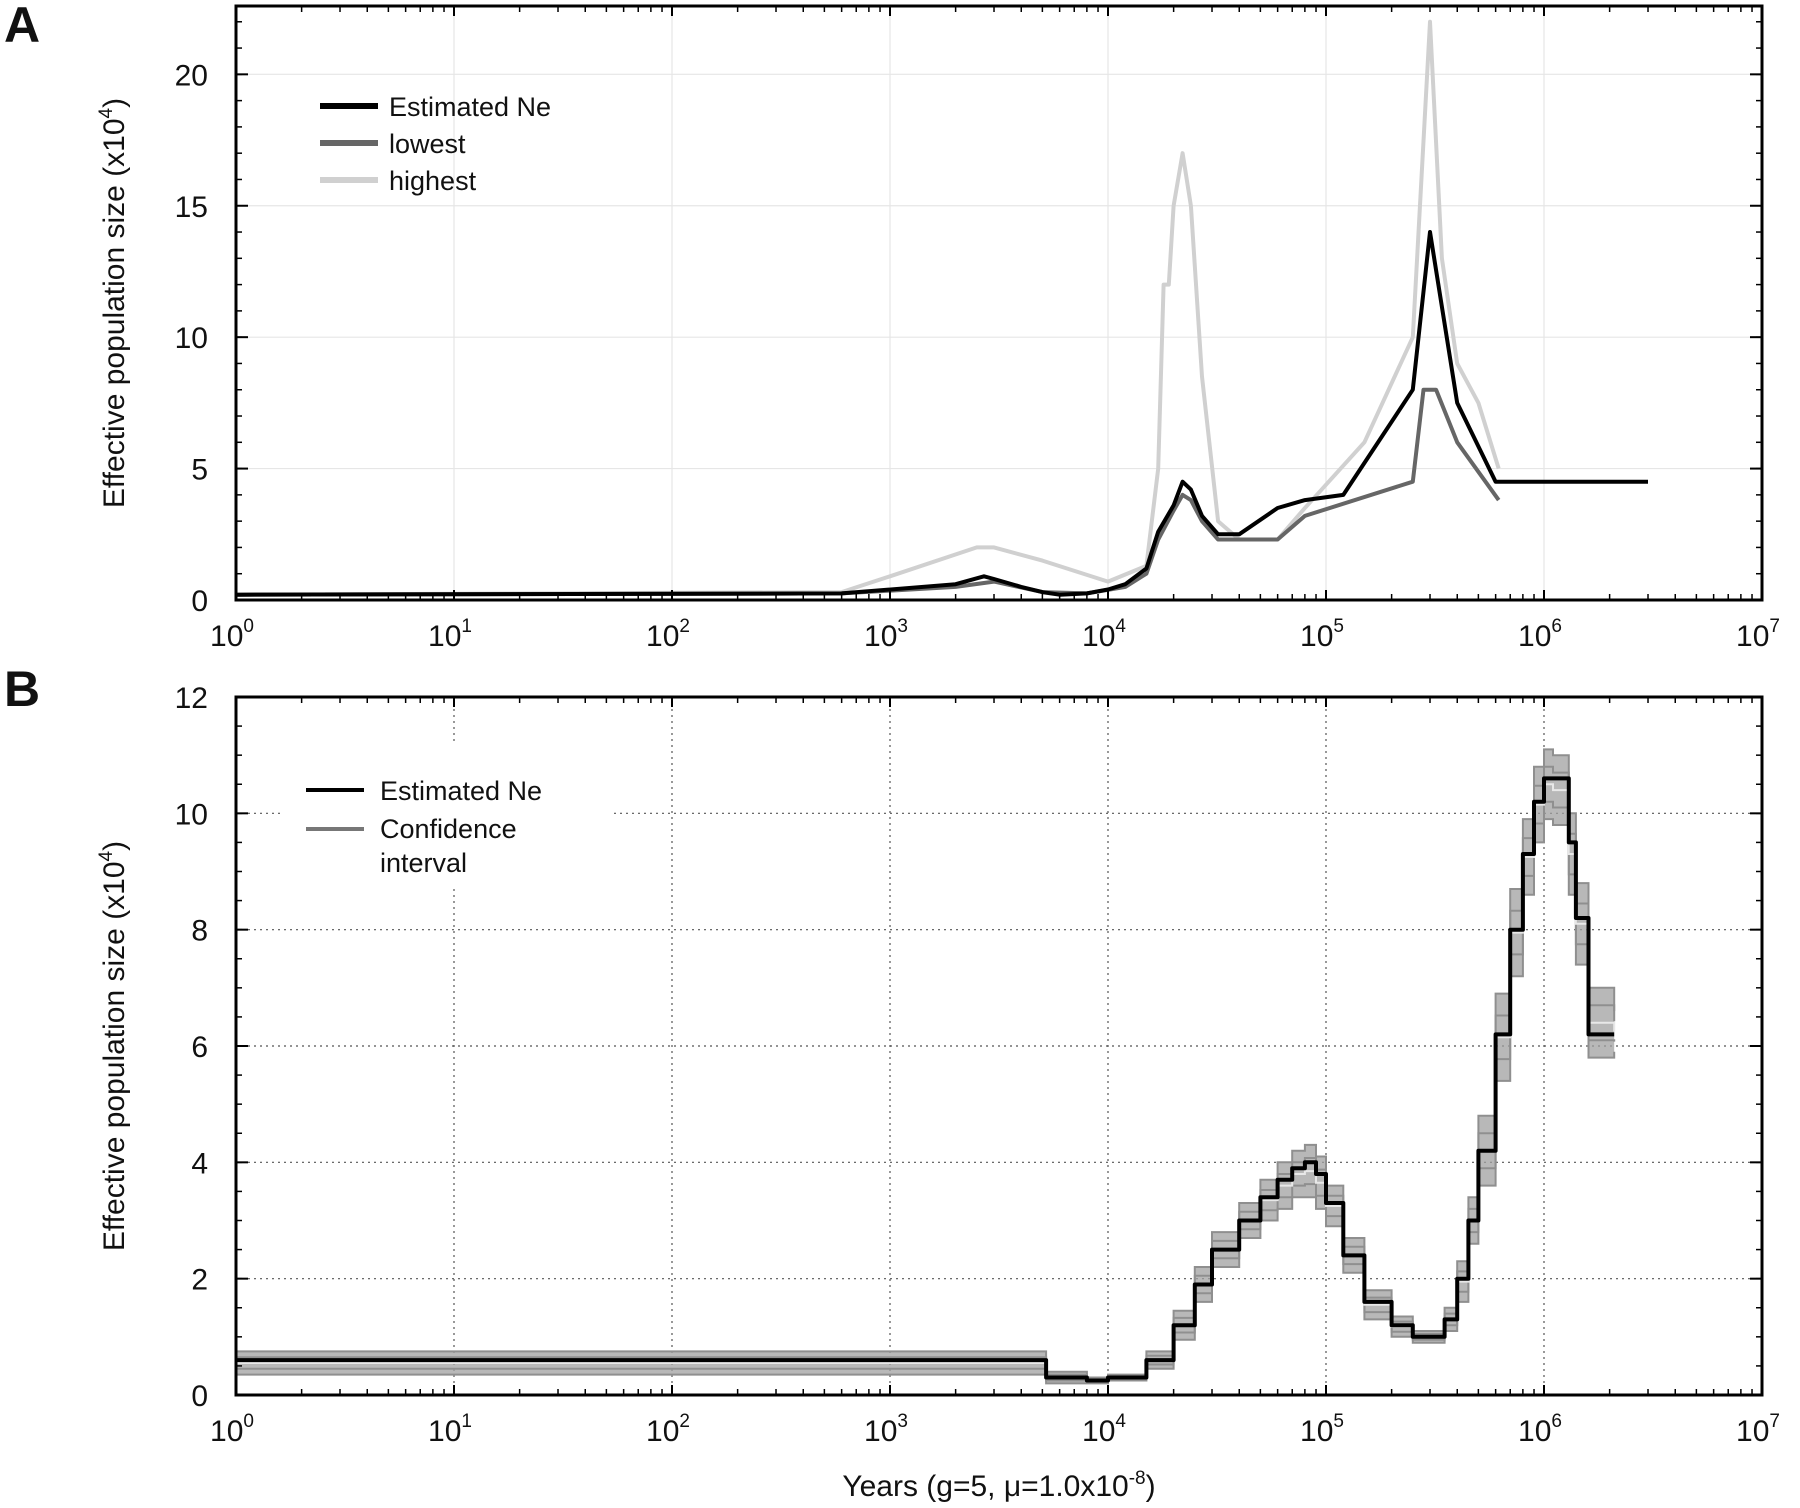  What do you see at coordinates (199, 601) in the screenshot?
I see `panel-a-y-tick-label: 0` at bounding box center [199, 601].